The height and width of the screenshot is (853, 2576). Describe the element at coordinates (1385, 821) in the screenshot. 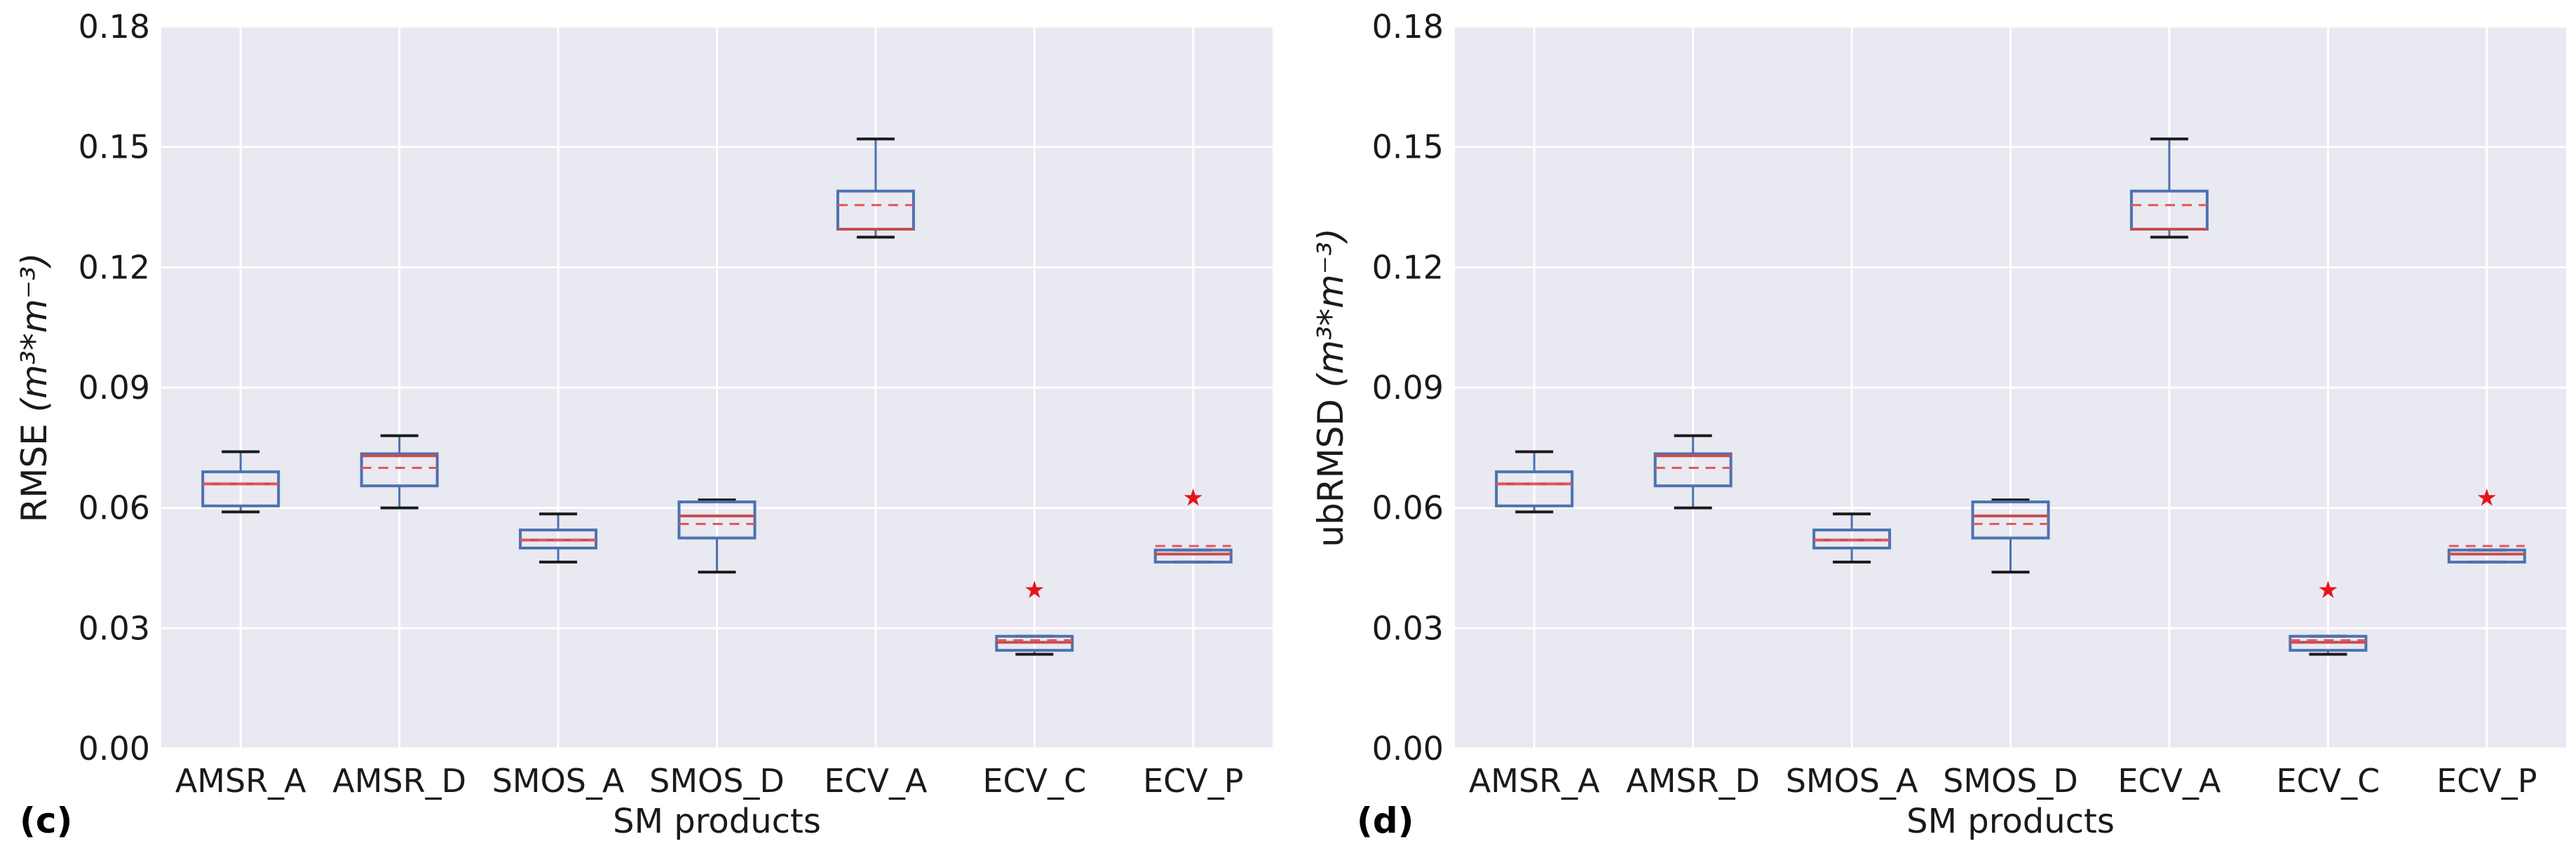

I see `panel-label: (d)` at that location.